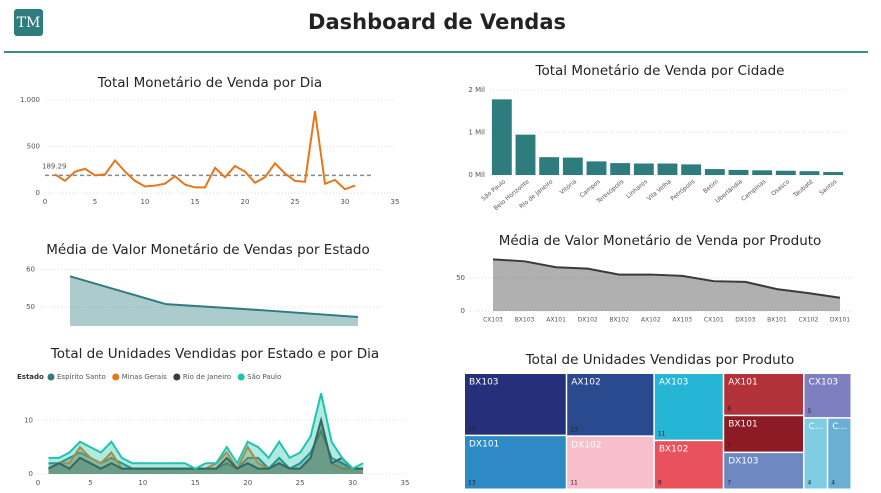 This screenshot has width=881, height=493. What do you see at coordinates (264, 377) in the screenshot?
I see `legend-label: São Paulo` at bounding box center [264, 377].